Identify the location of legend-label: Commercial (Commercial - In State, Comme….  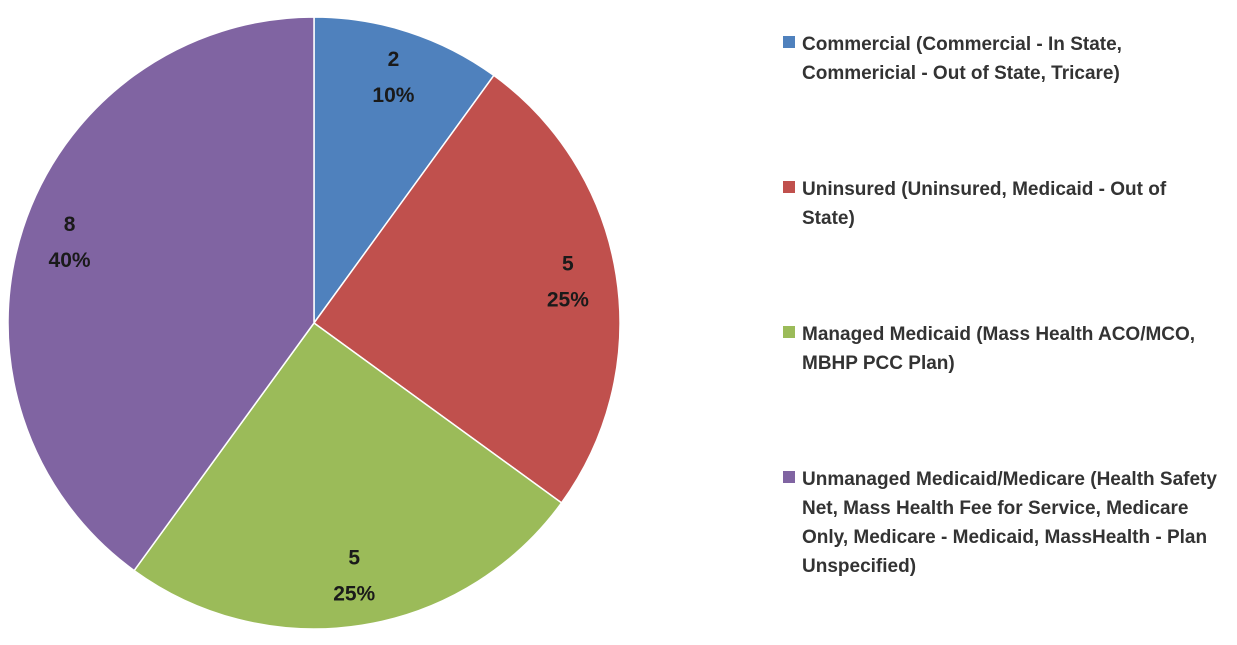
(962, 59).